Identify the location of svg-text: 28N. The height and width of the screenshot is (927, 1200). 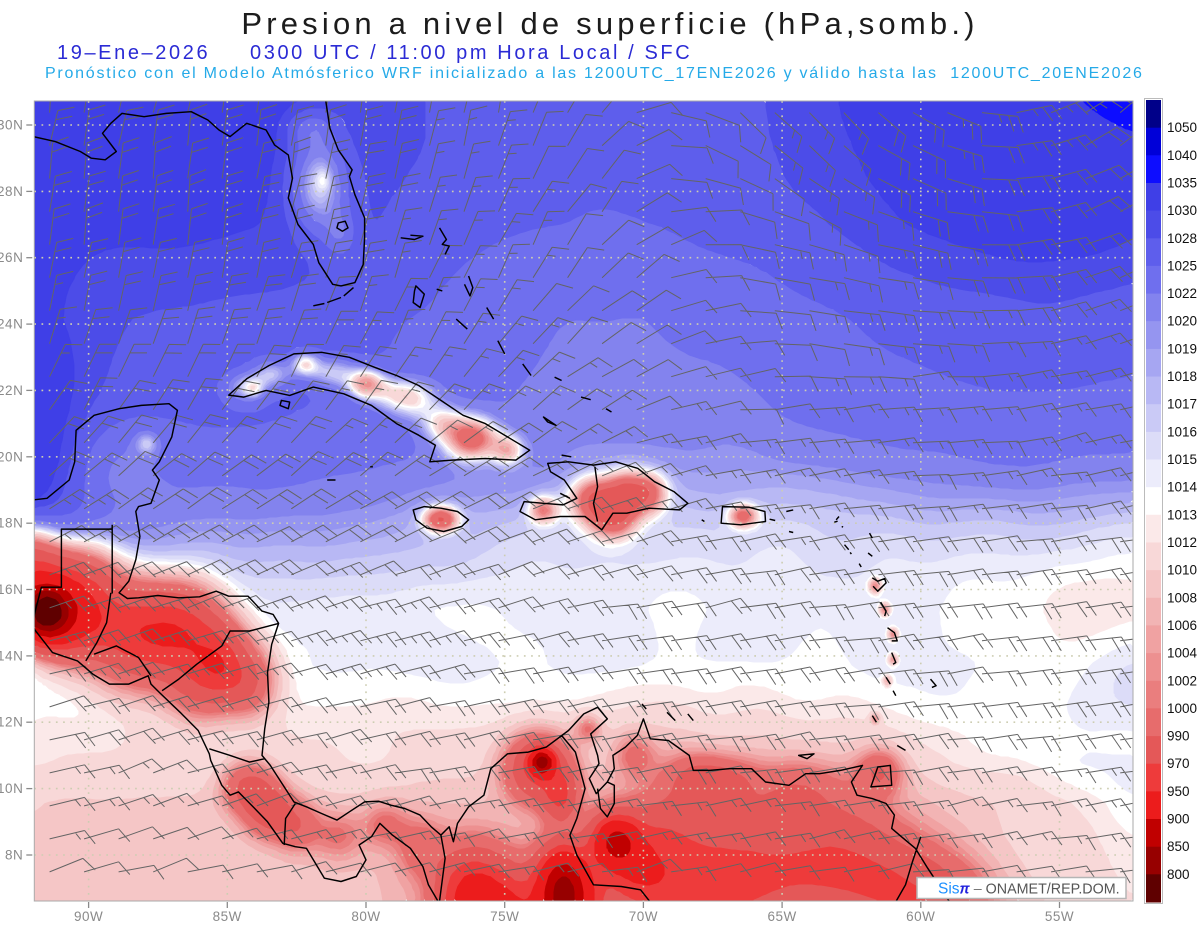
(11, 191).